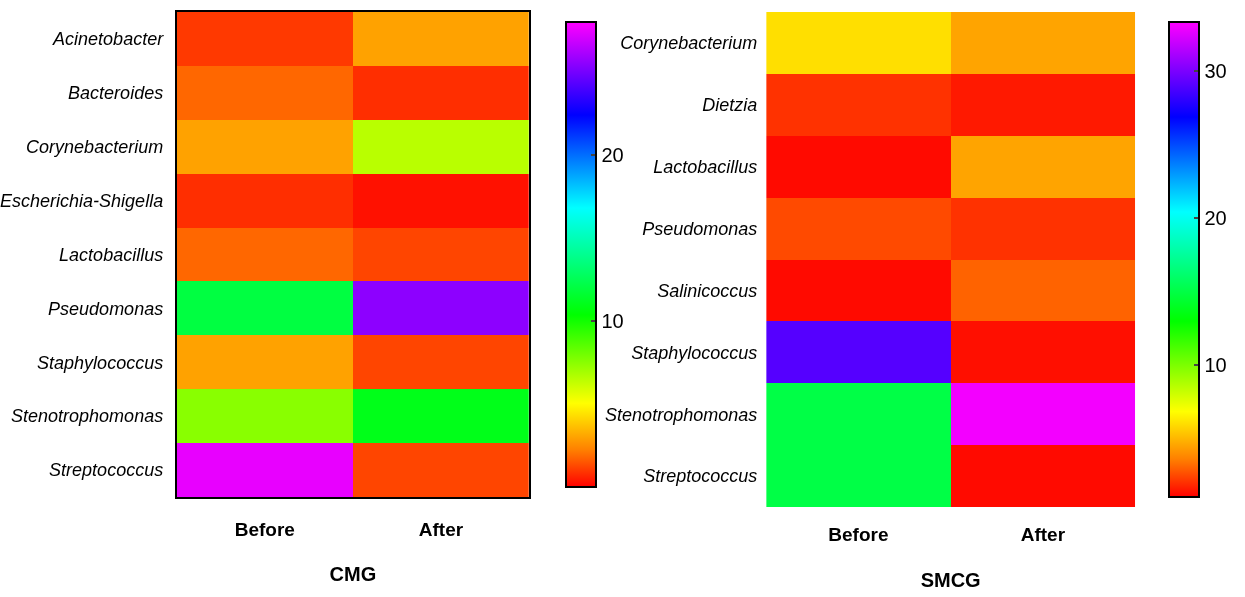  What do you see at coordinates (950, 579) in the screenshot?
I see `x-axis-title: SMCG` at bounding box center [950, 579].